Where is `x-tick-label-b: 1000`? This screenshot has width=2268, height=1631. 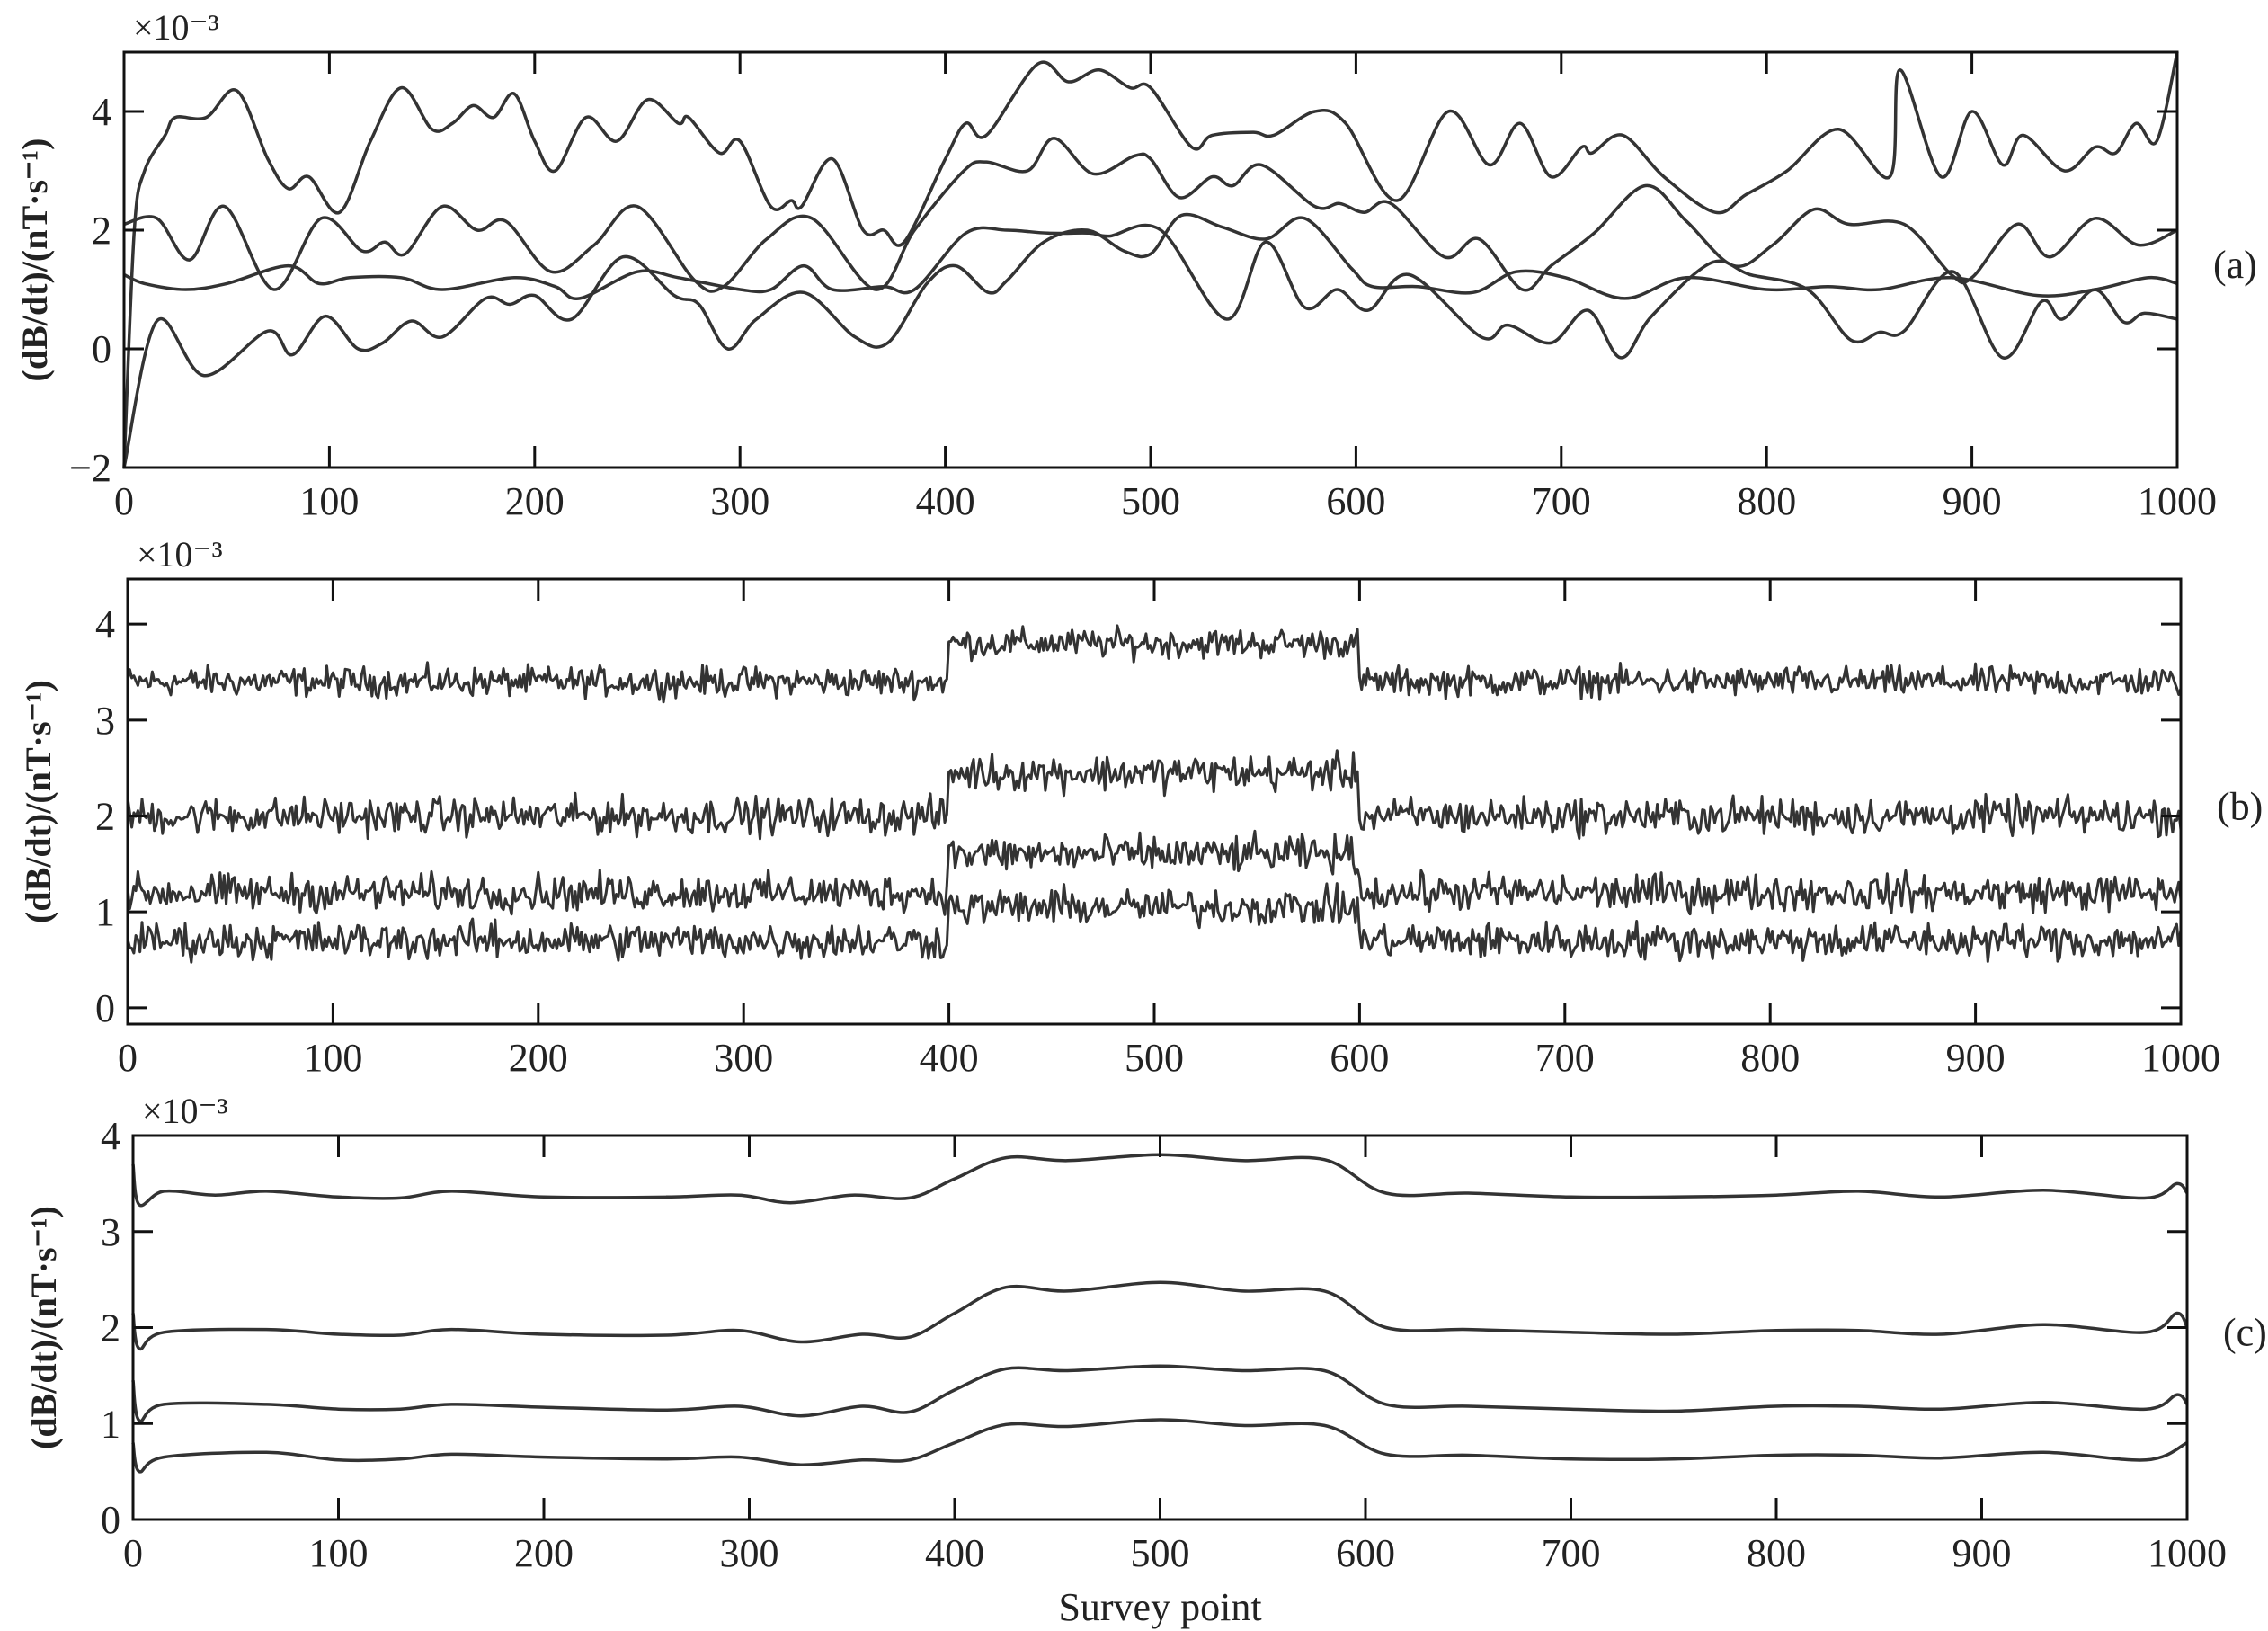
x-tick-label-b: 1000 is located at coordinates (2180, 1058).